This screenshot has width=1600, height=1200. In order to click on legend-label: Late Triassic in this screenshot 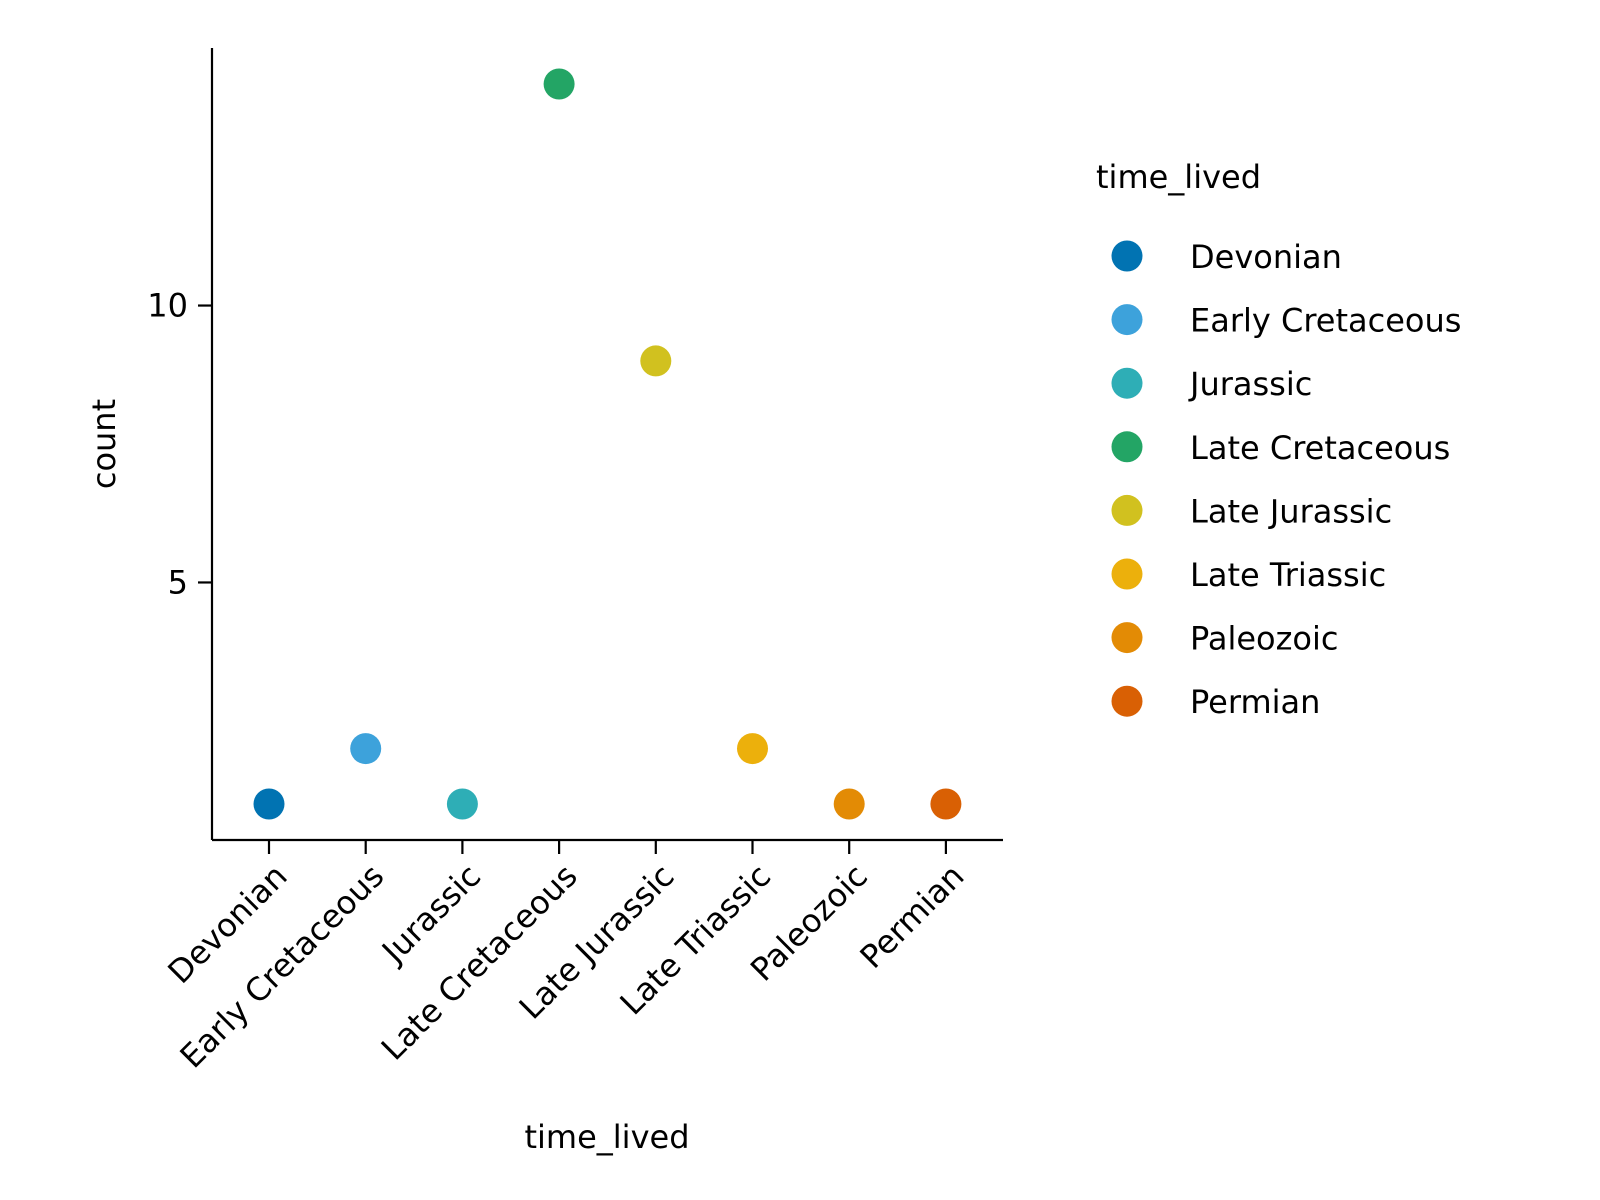, I will do `click(1288, 575)`.